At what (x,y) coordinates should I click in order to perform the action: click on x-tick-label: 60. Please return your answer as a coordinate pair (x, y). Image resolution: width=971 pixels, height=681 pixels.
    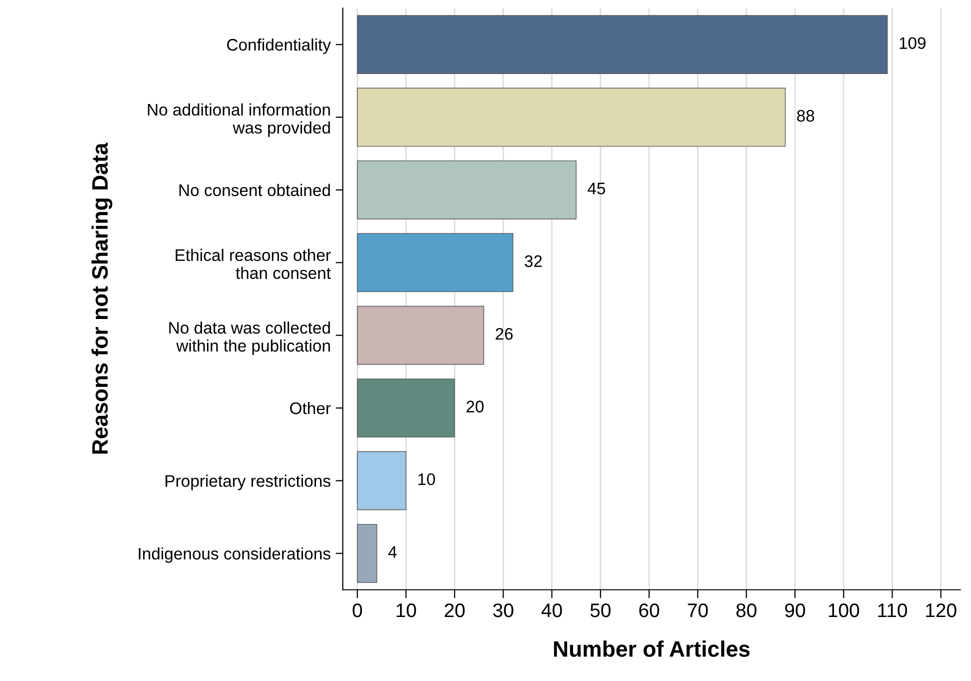
    Looking at the image, I should click on (649, 610).